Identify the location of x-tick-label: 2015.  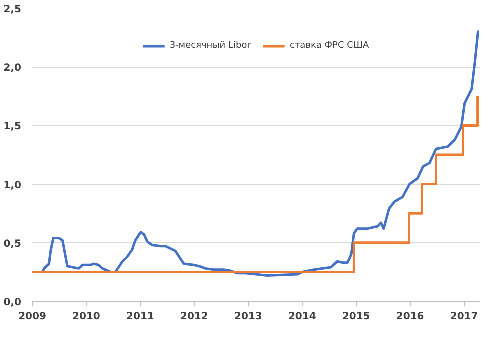
(356, 317).